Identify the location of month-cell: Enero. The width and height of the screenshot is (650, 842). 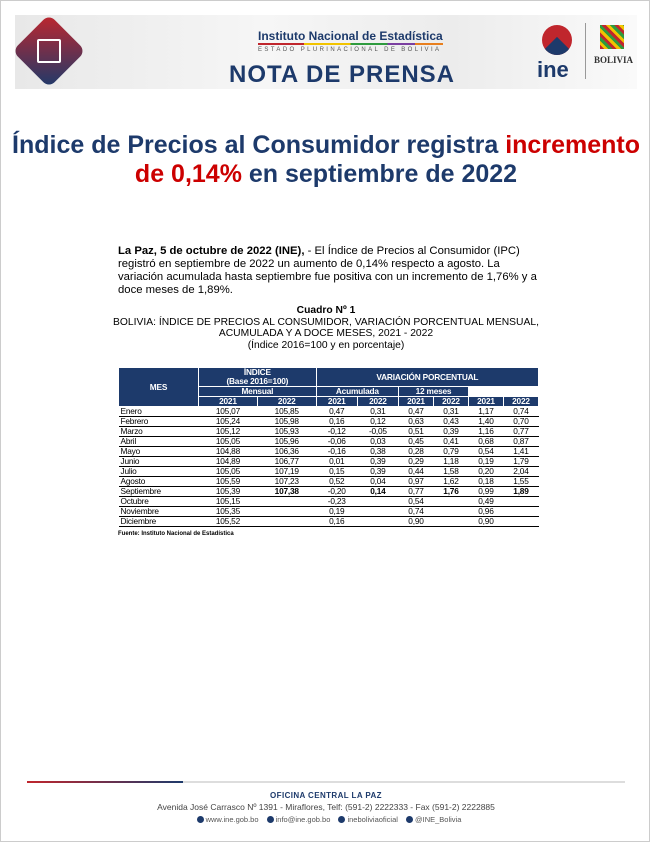
(158, 411).